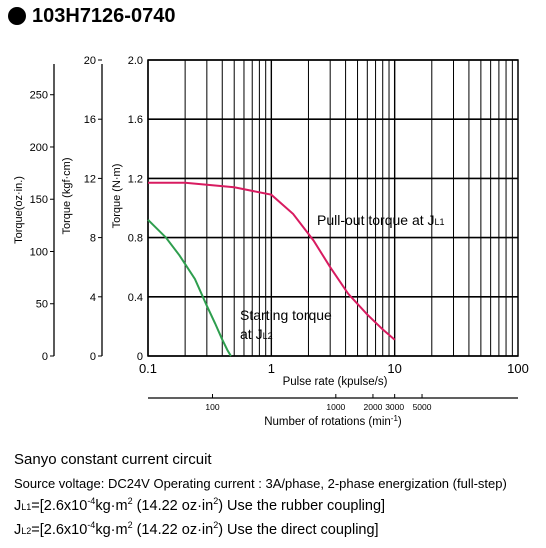  What do you see at coordinates (18, 506) in the screenshot?
I see `jl1-prefix: J` at bounding box center [18, 506].